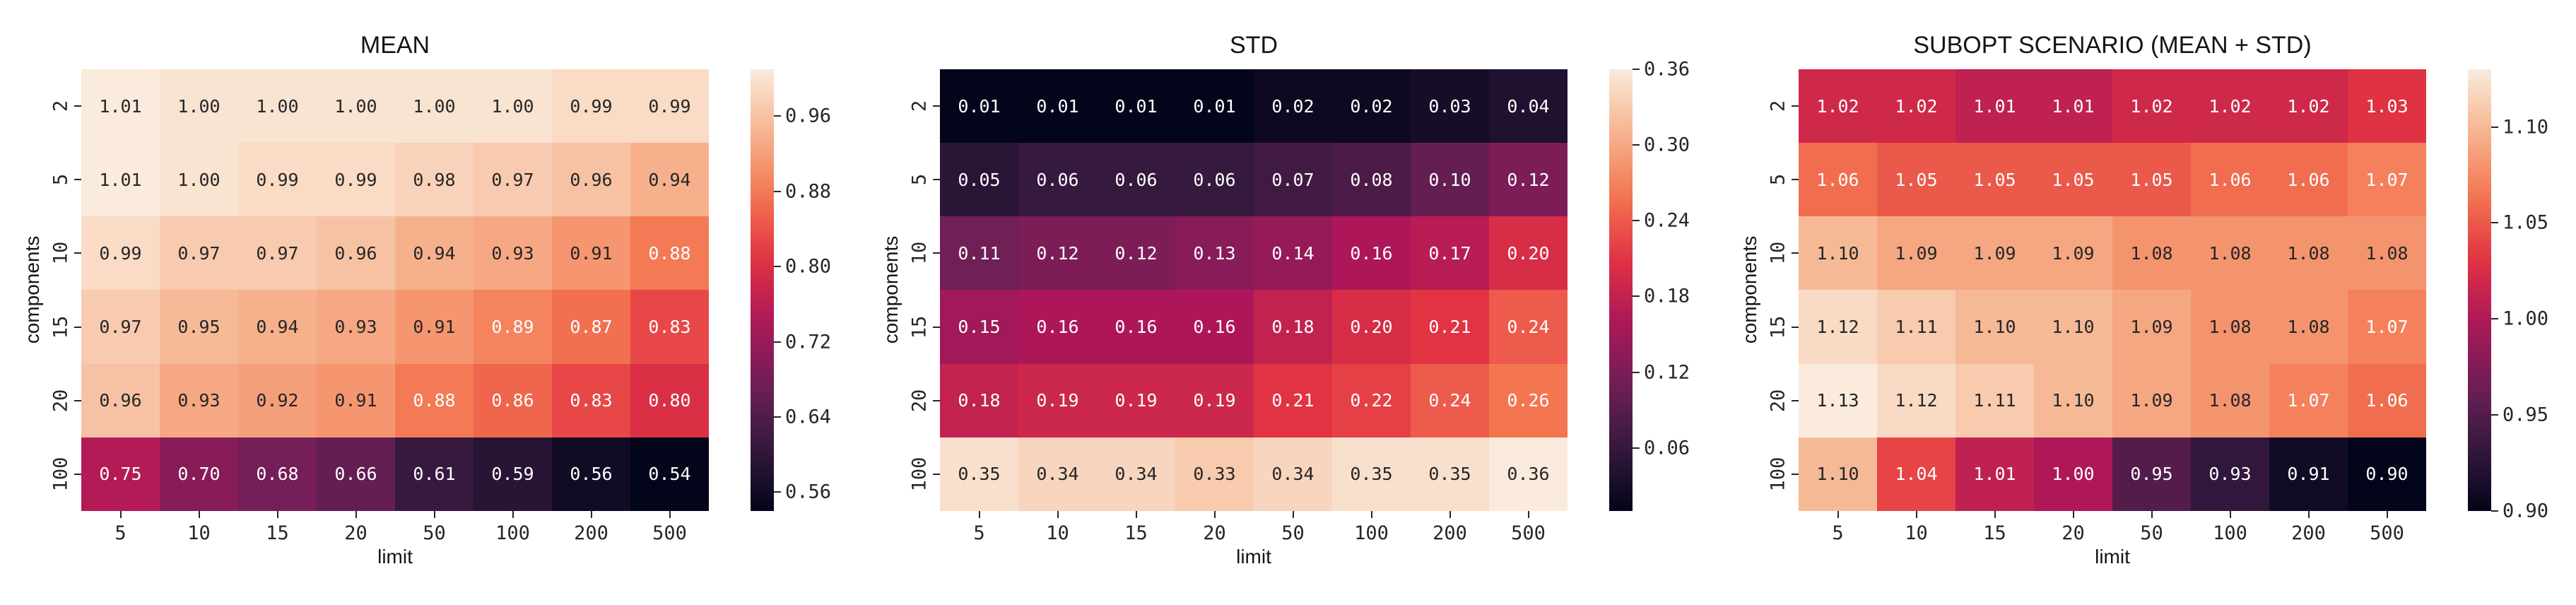 The width and height of the screenshot is (2576, 605). I want to click on cell-value: 0.07, so click(1293, 179).